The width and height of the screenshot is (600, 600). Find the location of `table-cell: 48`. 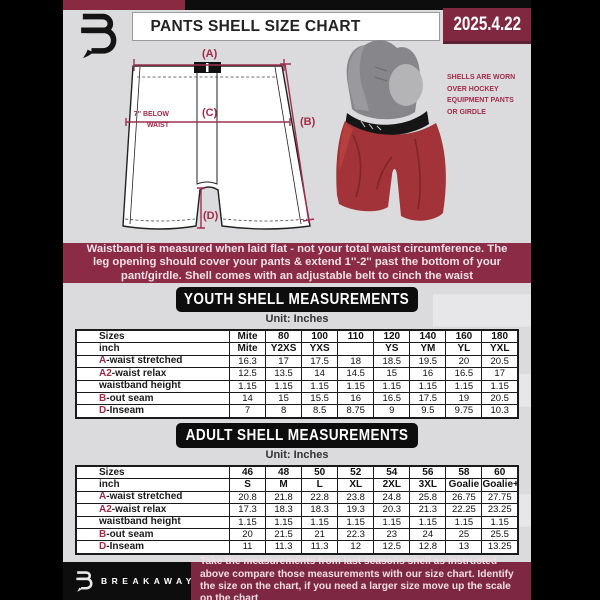

table-cell: 48 is located at coordinates (284, 472).